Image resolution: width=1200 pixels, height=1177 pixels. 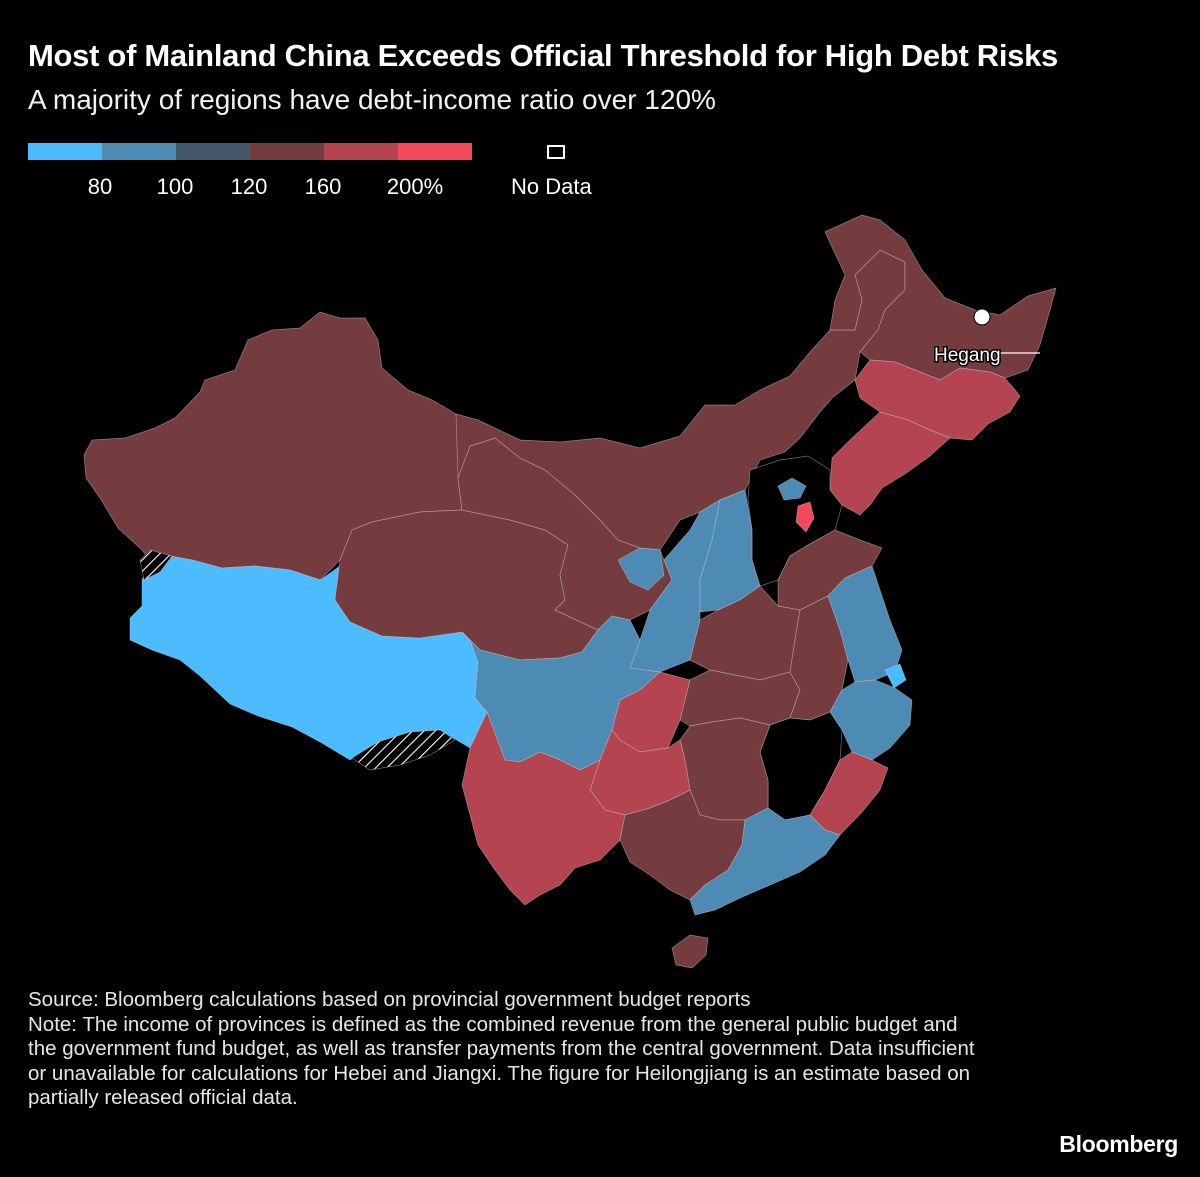 I want to click on region-liaoning, so click(x=890, y=463).